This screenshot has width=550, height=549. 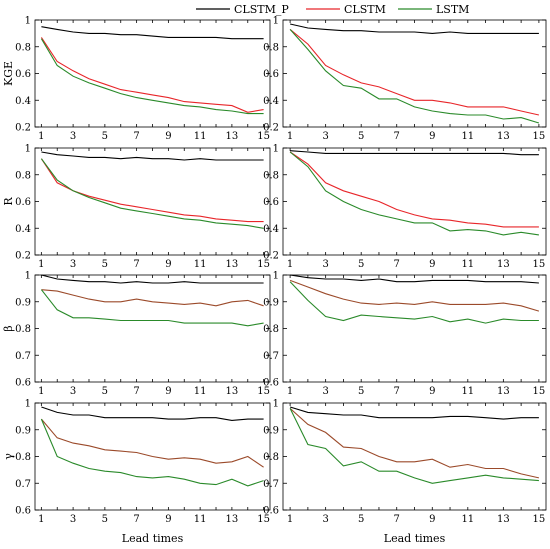 What do you see at coordinates (332, 9) in the screenshot?
I see `legend: CLSTM_P CLSTM LSTM` at bounding box center [332, 9].